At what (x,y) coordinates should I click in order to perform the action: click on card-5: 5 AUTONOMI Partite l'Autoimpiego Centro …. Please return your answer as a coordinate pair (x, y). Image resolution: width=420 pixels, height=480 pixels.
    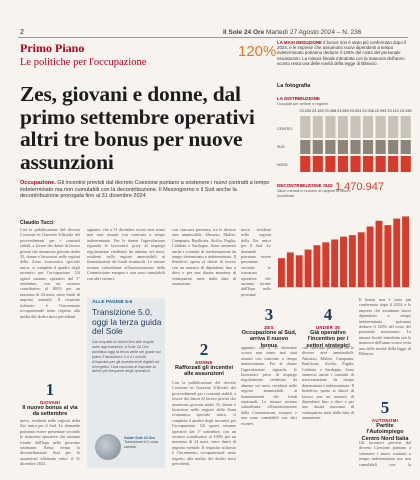
    Looking at the image, I should click on (385, 420).